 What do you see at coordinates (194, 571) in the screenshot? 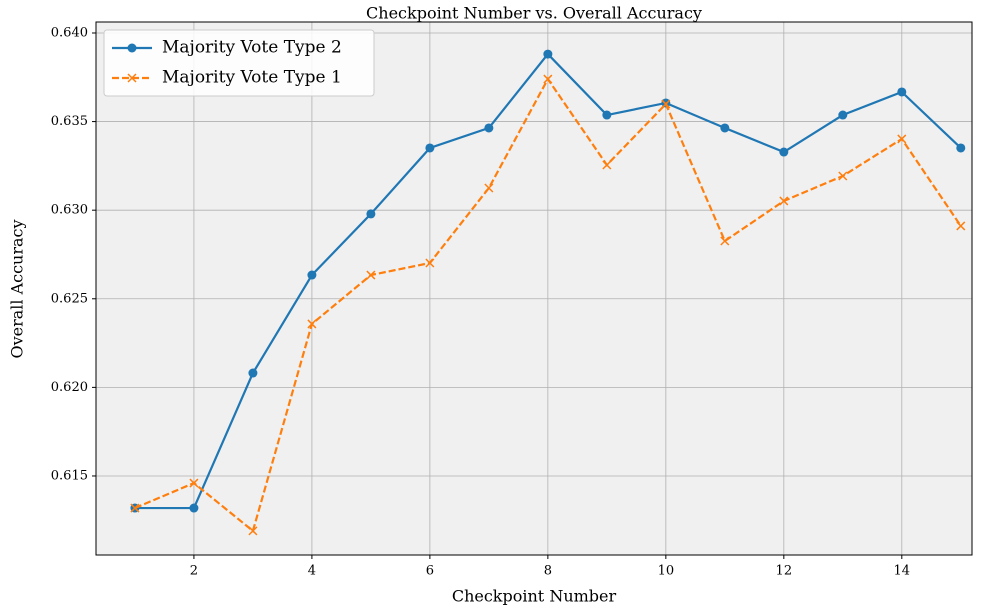
I see `x-tick-label: 2` at bounding box center [194, 571].